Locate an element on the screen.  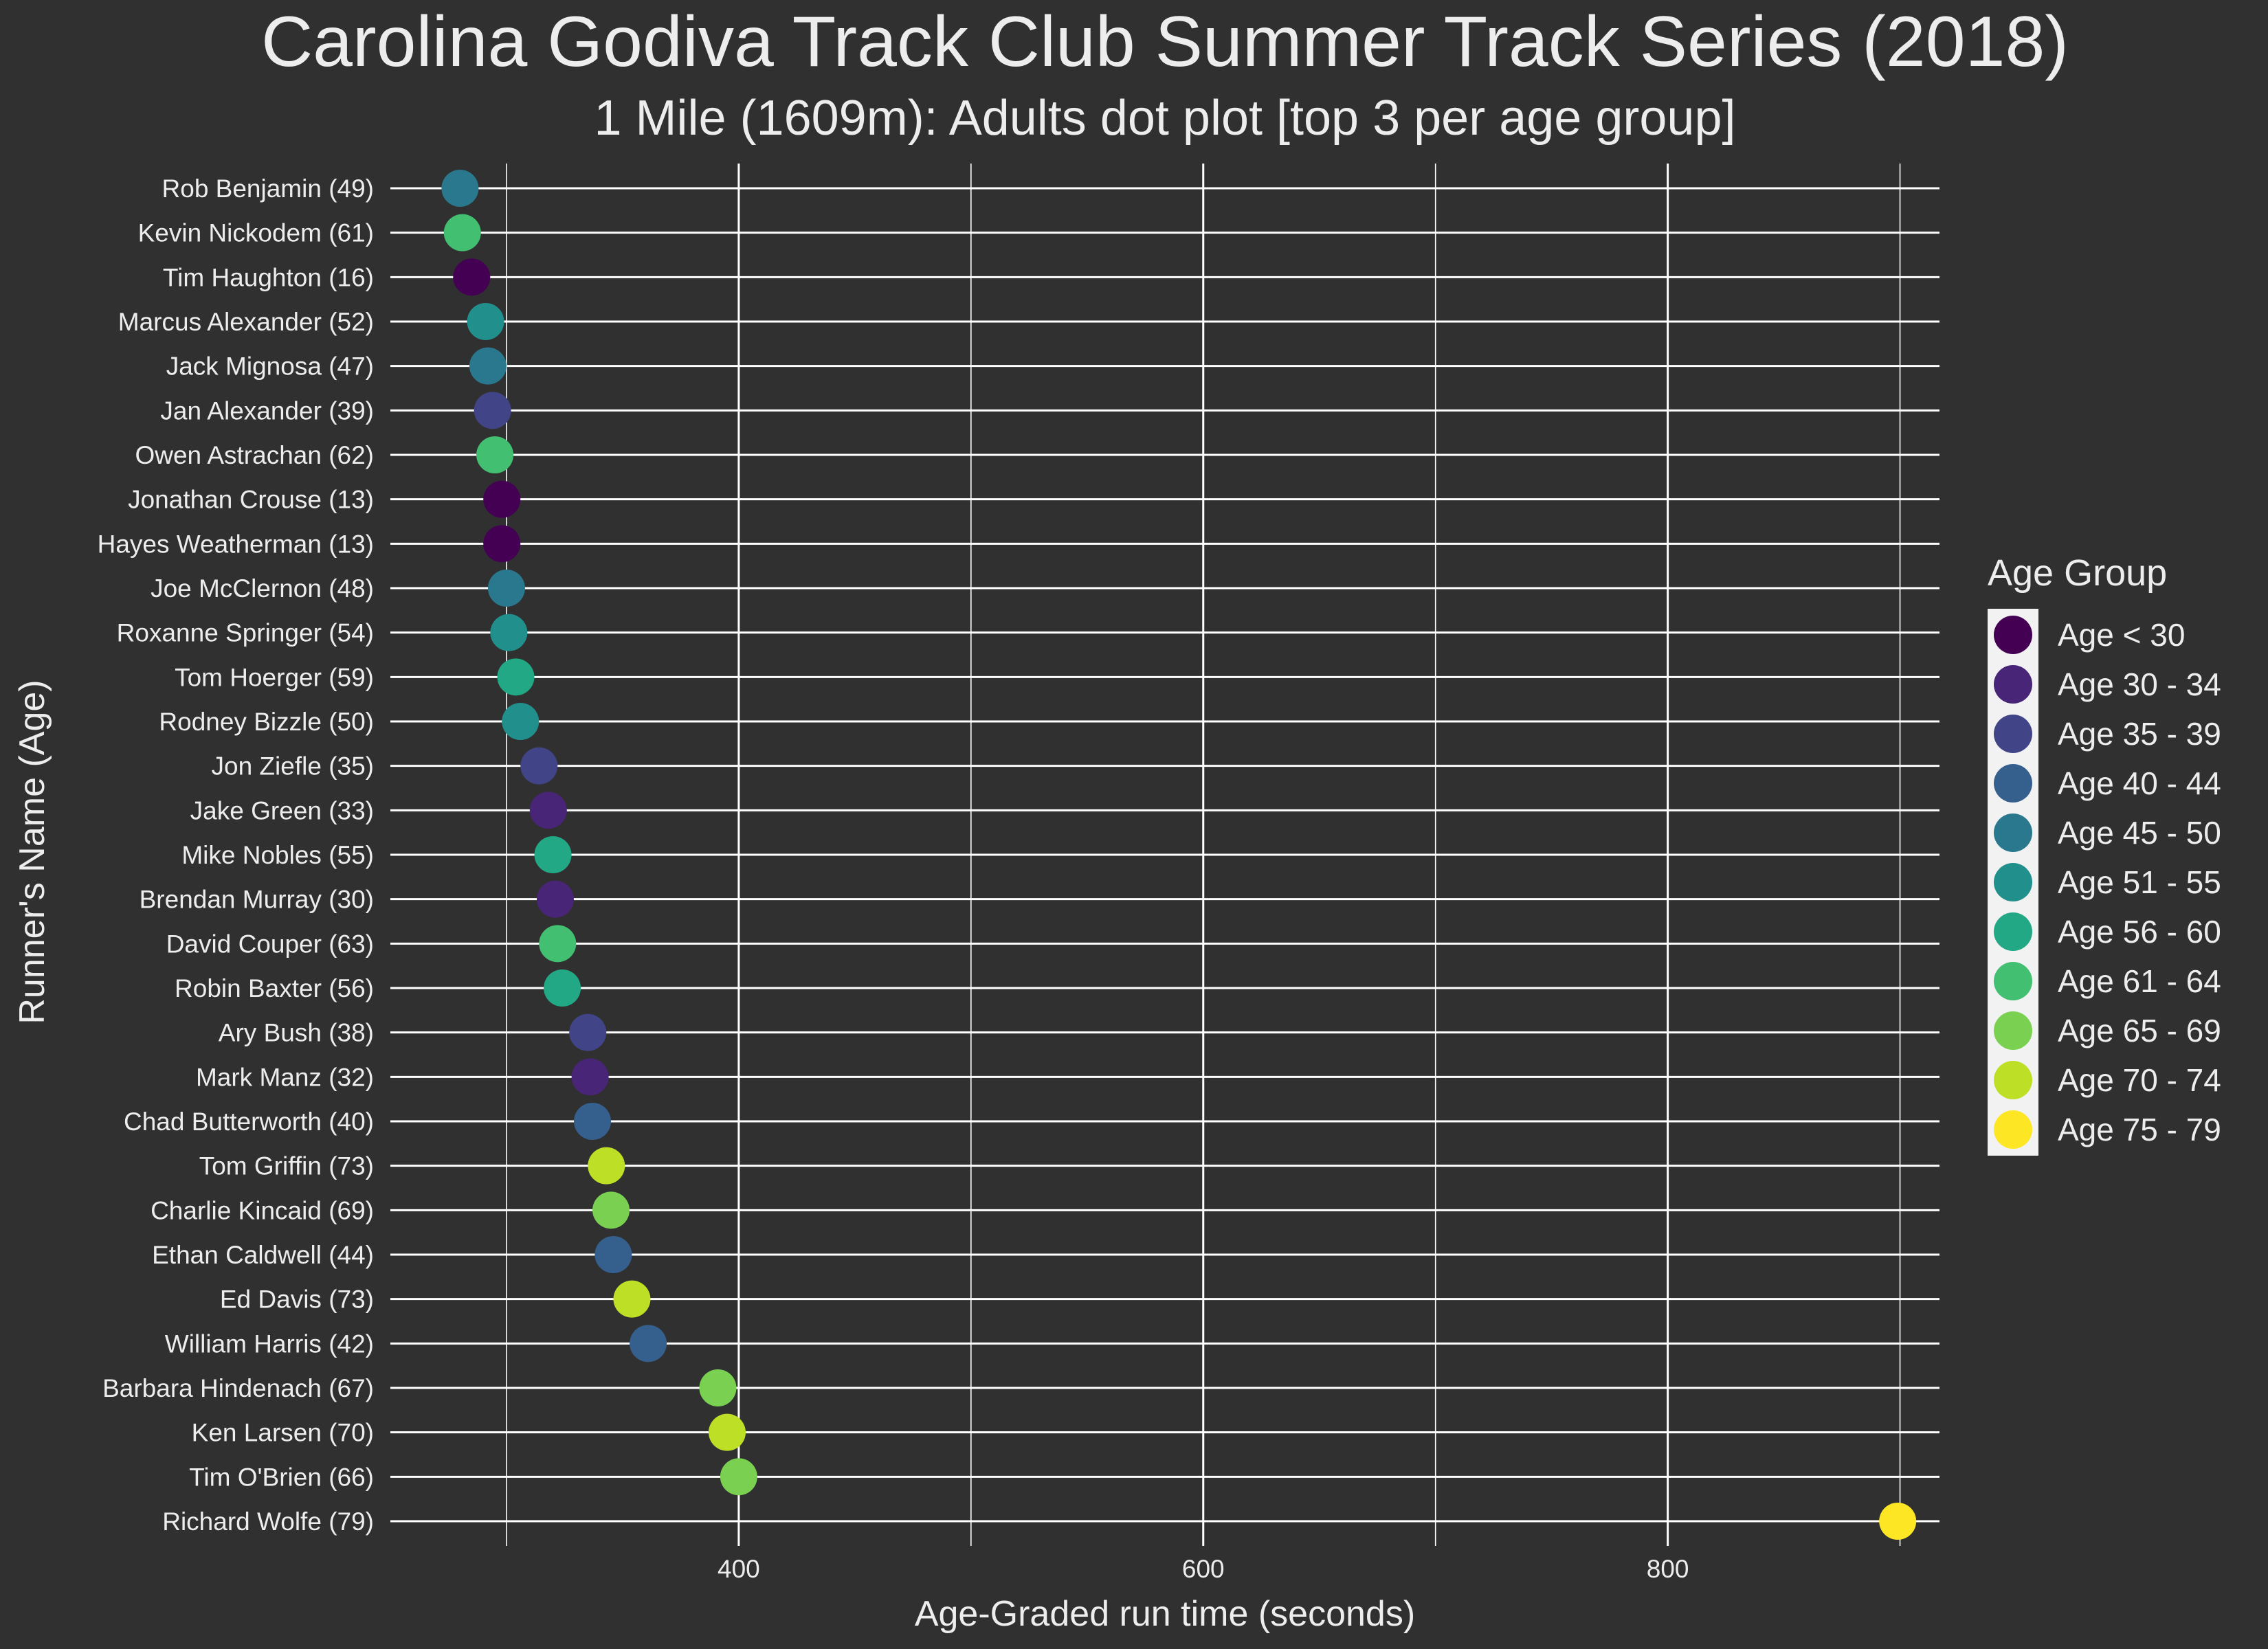
legend-label: Age < 30 is located at coordinates (2121, 635).